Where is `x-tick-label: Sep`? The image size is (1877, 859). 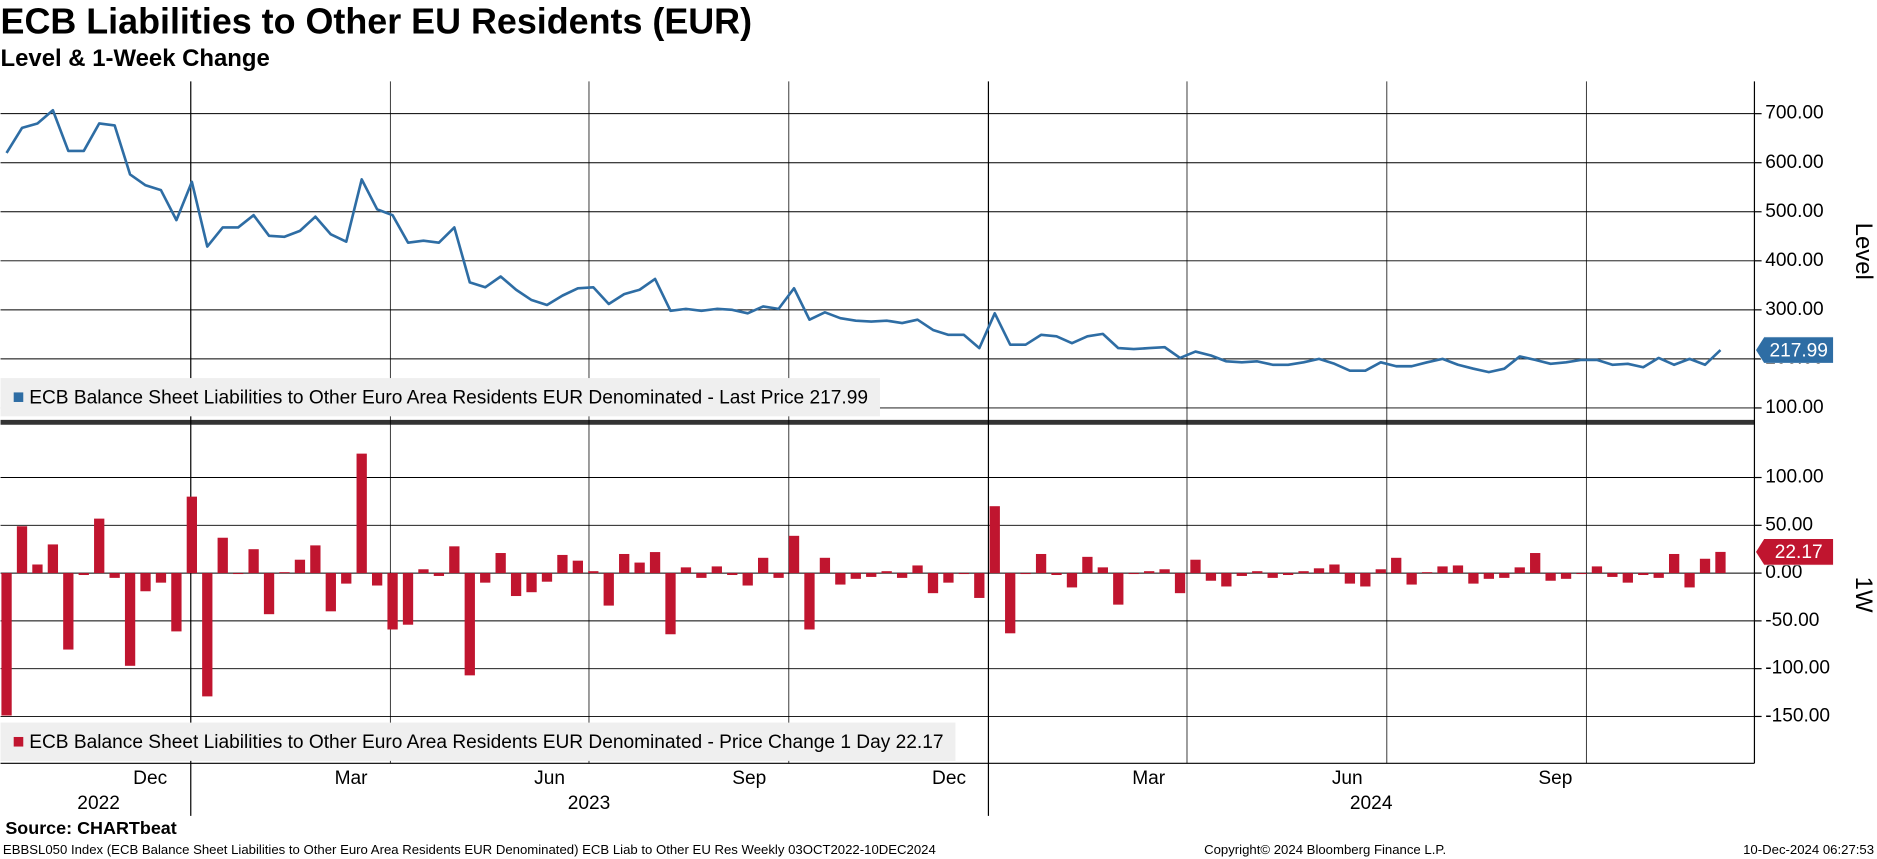
x-tick-label: Sep is located at coordinates (1555, 778).